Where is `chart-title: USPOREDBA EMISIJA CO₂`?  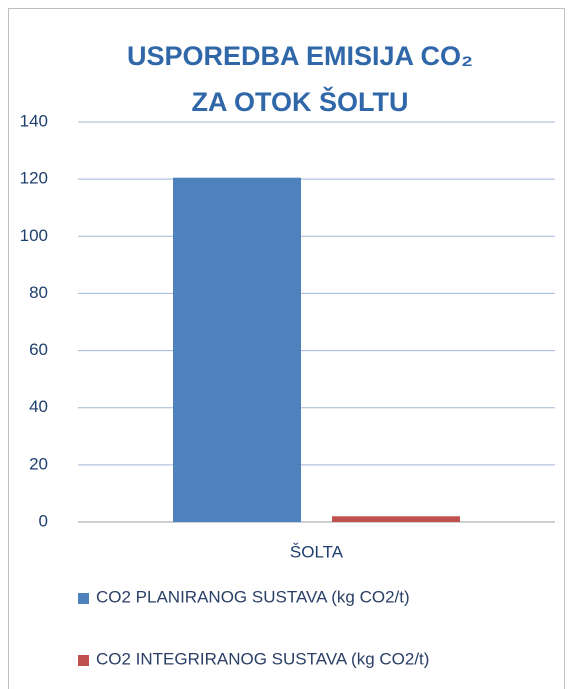
chart-title: USPOREDBA EMISIJA CO₂ is located at coordinates (300, 56).